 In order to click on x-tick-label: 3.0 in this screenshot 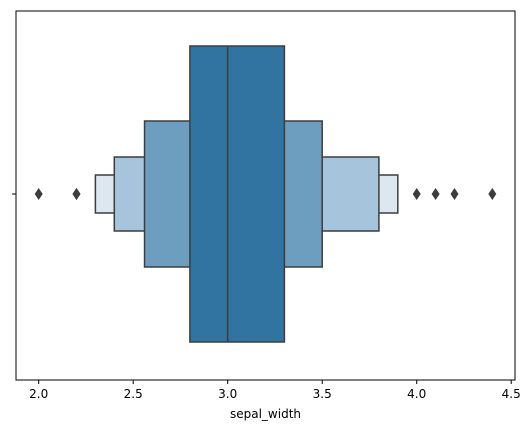, I will do `click(227, 394)`.